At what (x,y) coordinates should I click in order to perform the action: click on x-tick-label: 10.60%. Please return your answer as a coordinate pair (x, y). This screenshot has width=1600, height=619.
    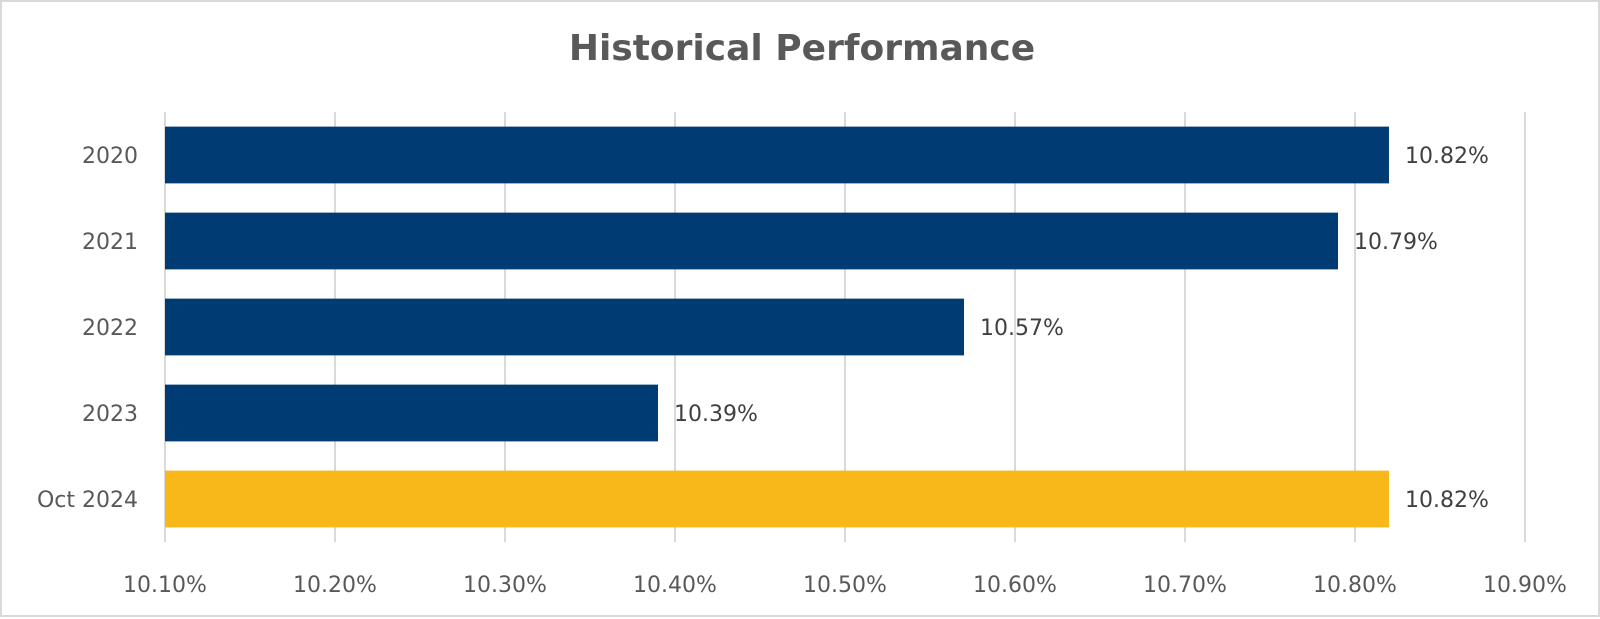
    Looking at the image, I should click on (1015, 585).